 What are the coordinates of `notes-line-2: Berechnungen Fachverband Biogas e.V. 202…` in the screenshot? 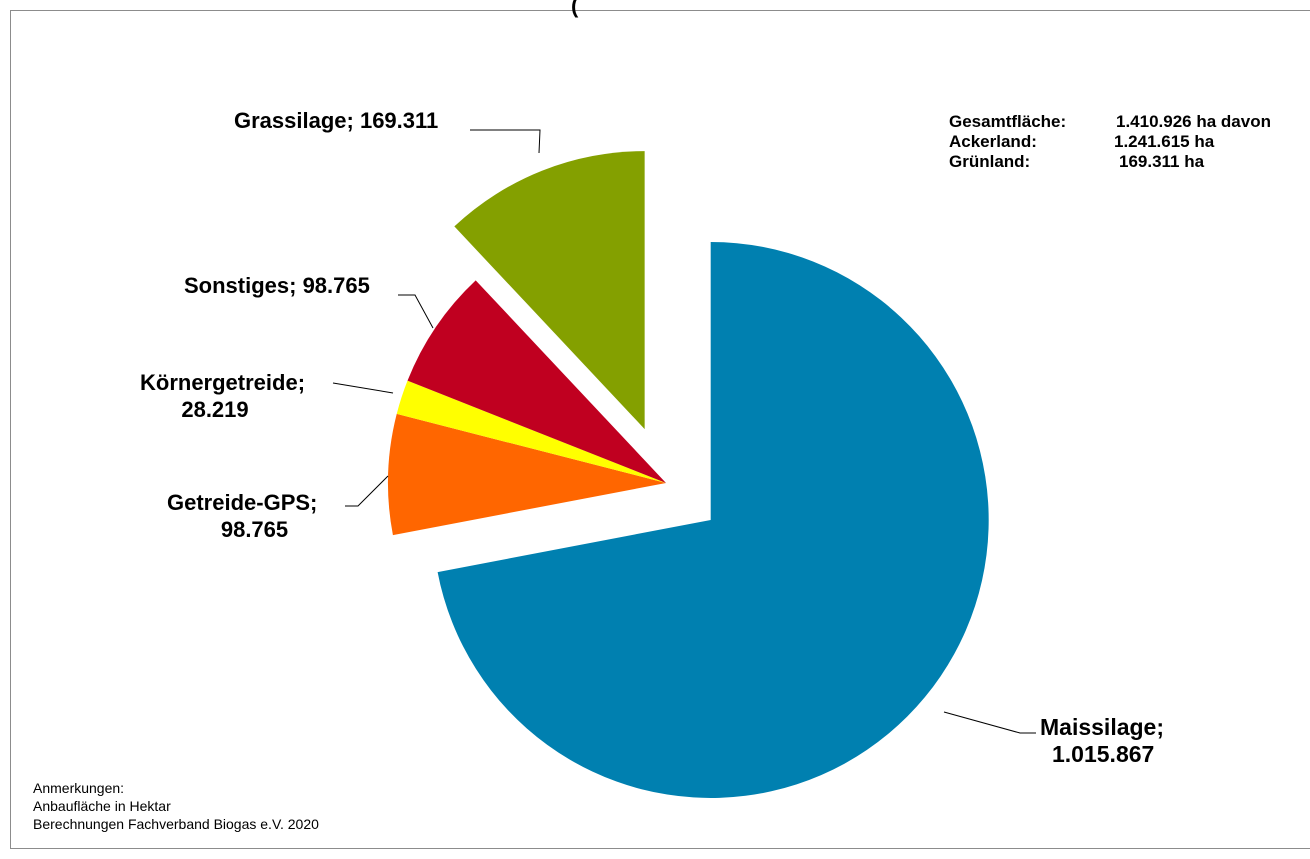 It's located at (176, 824).